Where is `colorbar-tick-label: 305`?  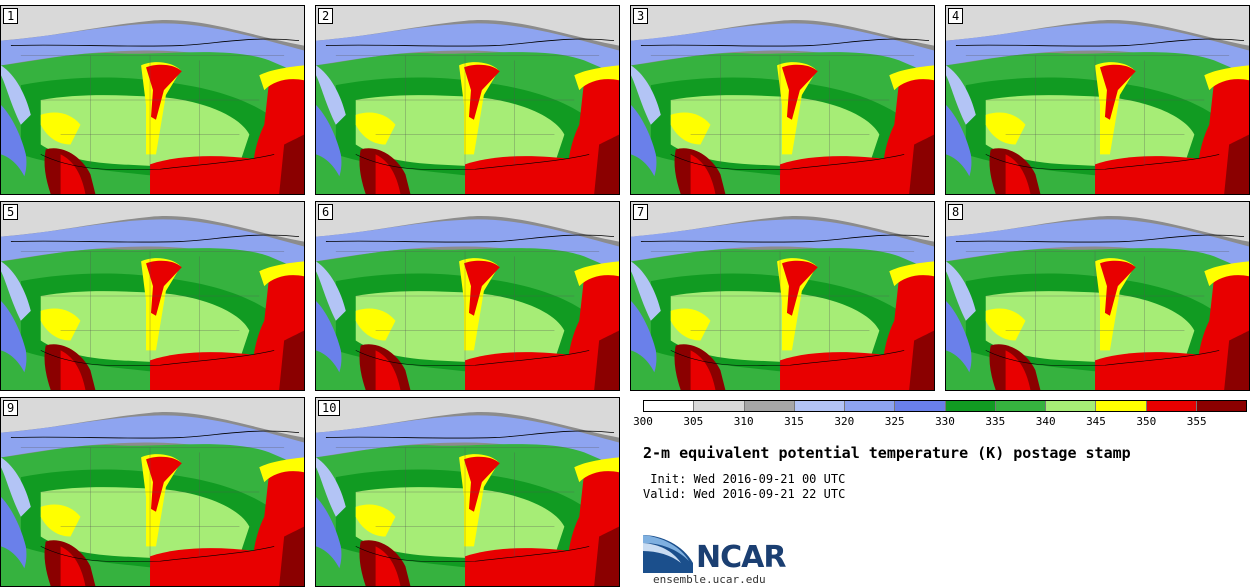 colorbar-tick-label: 305 is located at coordinates (693, 421).